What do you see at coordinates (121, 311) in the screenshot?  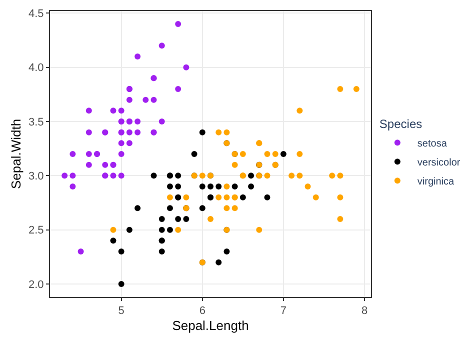 I see `x-tick-label: 5` at bounding box center [121, 311].